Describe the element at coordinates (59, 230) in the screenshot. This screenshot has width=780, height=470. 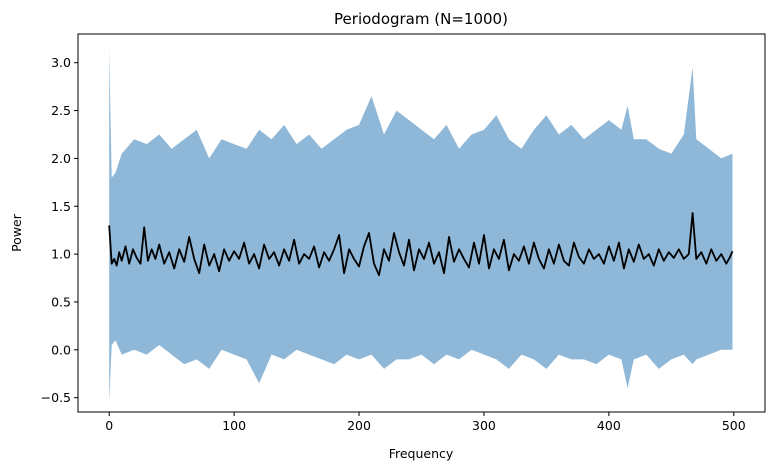
I see `y-axis: −0.5 0.0 0.5 1.0 1.5 2.0 2.5 3.0` at that location.